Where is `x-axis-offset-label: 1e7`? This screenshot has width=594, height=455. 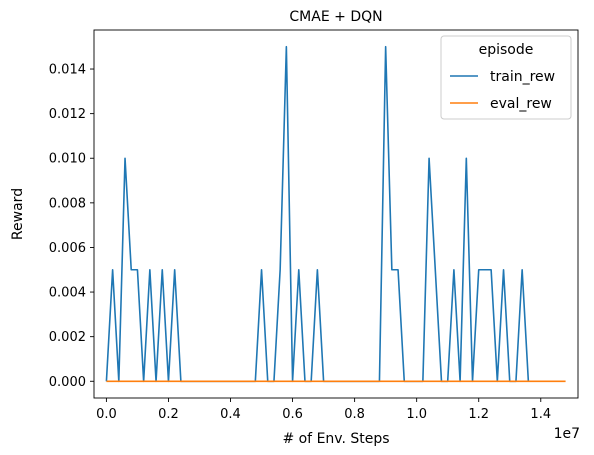 x-axis-offset-label: 1e7 is located at coordinates (567, 434).